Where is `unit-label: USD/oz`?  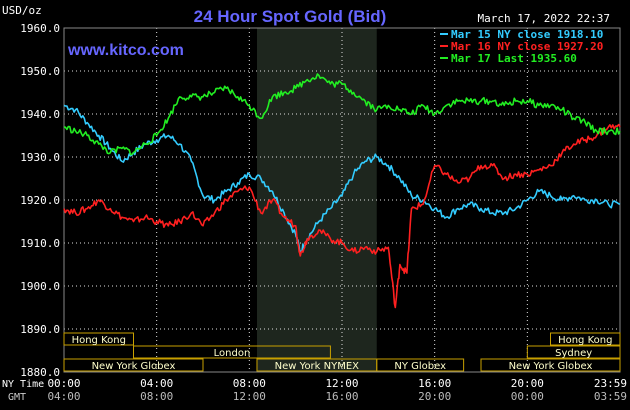 unit-label: USD/oz is located at coordinates (22, 10).